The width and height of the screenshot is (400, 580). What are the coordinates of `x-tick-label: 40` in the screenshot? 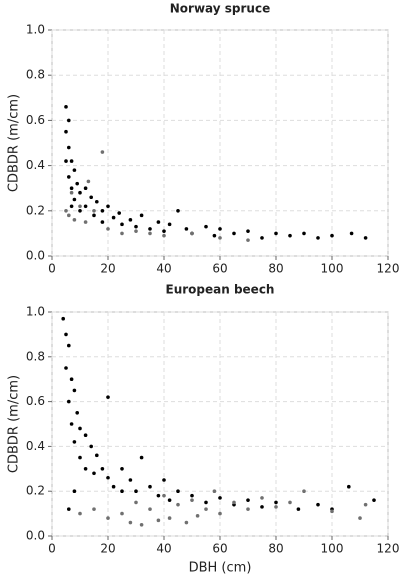 It's located at (163, 269).